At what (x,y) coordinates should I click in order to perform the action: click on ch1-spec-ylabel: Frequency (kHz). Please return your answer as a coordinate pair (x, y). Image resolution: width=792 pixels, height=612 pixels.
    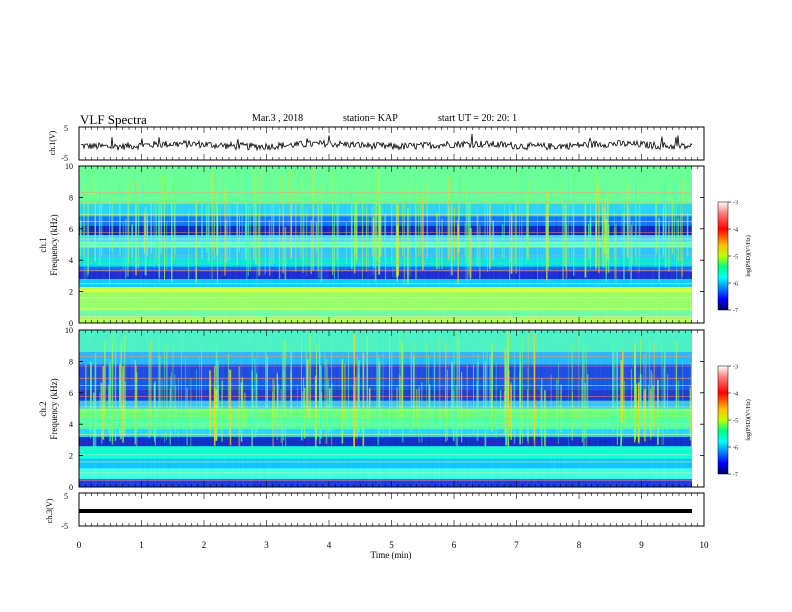
    Looking at the image, I should click on (54, 244).